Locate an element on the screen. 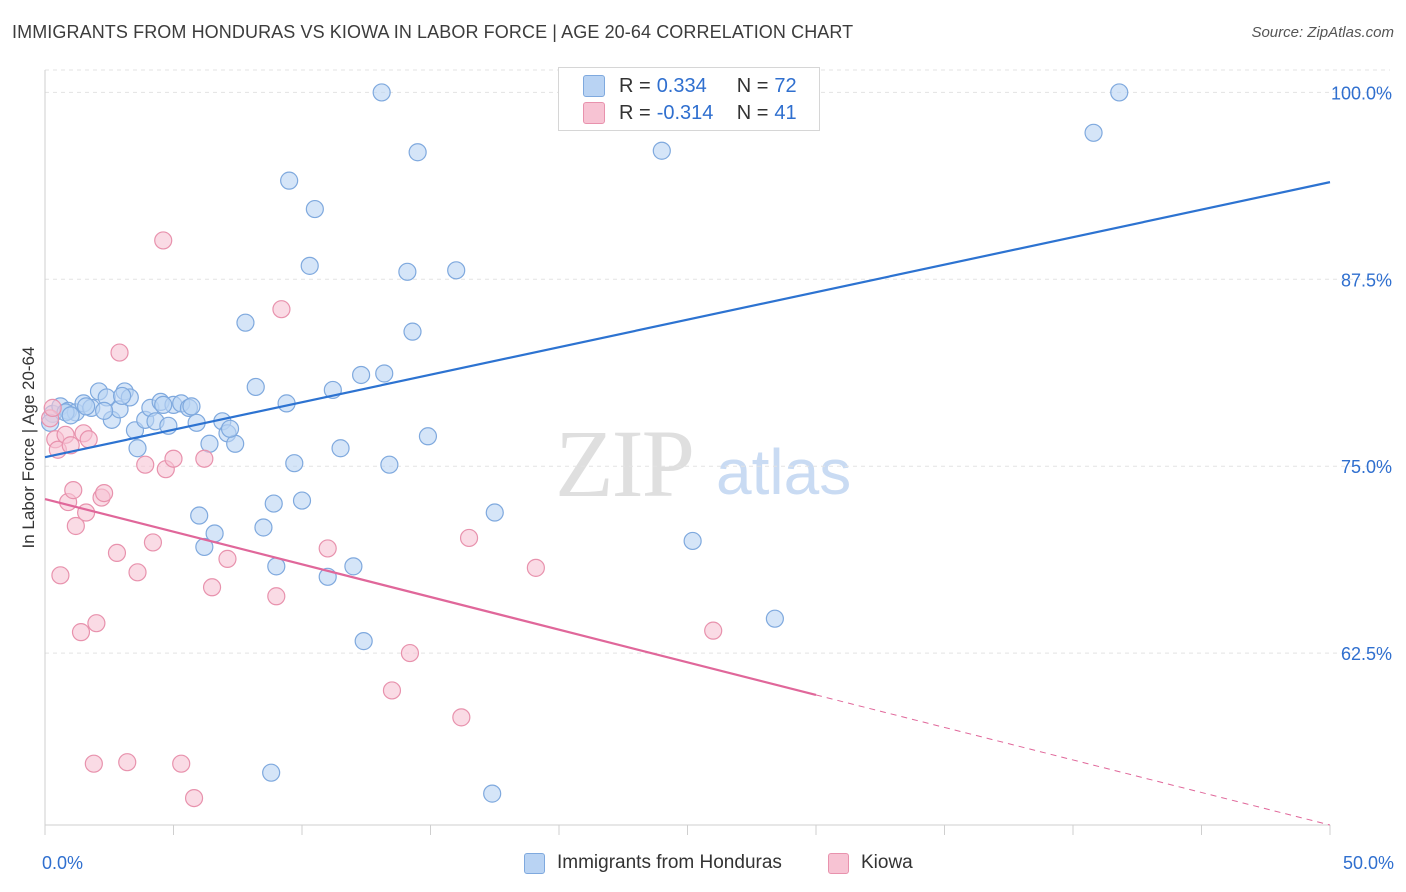  legend-swatch-honduras is located at coordinates (594, 86).